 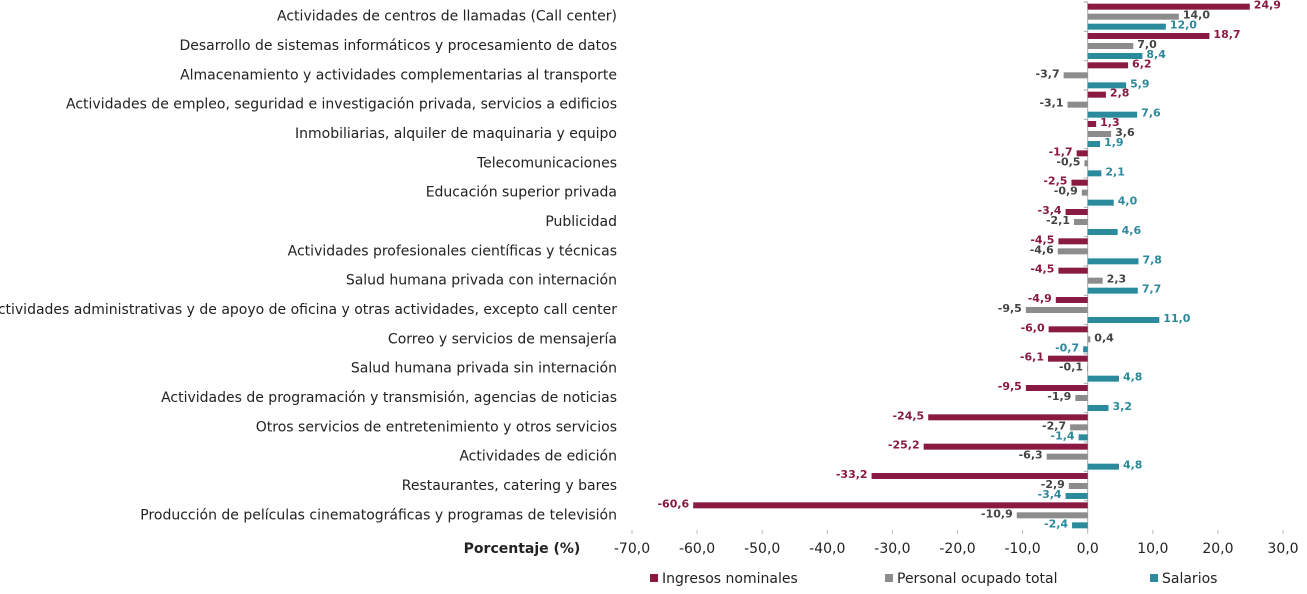 I want to click on value-label: -2,5, so click(x=1055, y=181).